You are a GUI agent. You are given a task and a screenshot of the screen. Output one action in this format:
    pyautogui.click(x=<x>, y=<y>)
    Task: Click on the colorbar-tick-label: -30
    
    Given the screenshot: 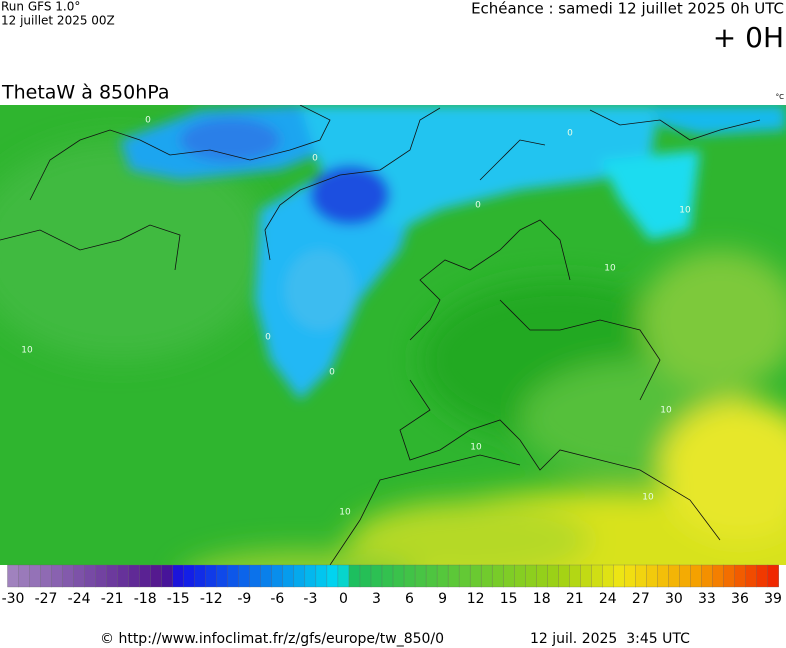 What is the action you would take?
    pyautogui.click(x=13, y=599)
    